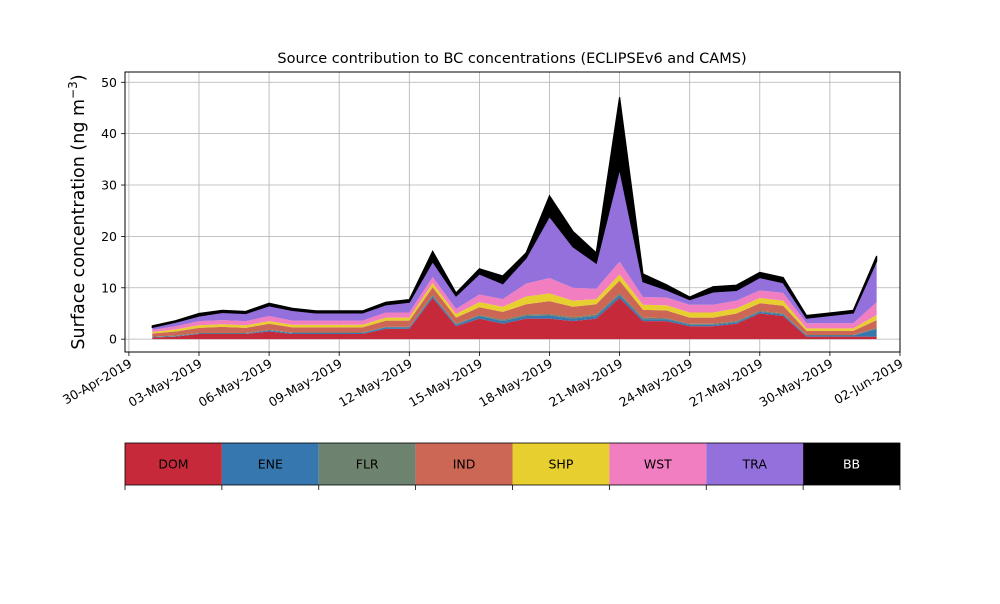  I want to click on y-tick-label: 30, so click(109, 185).